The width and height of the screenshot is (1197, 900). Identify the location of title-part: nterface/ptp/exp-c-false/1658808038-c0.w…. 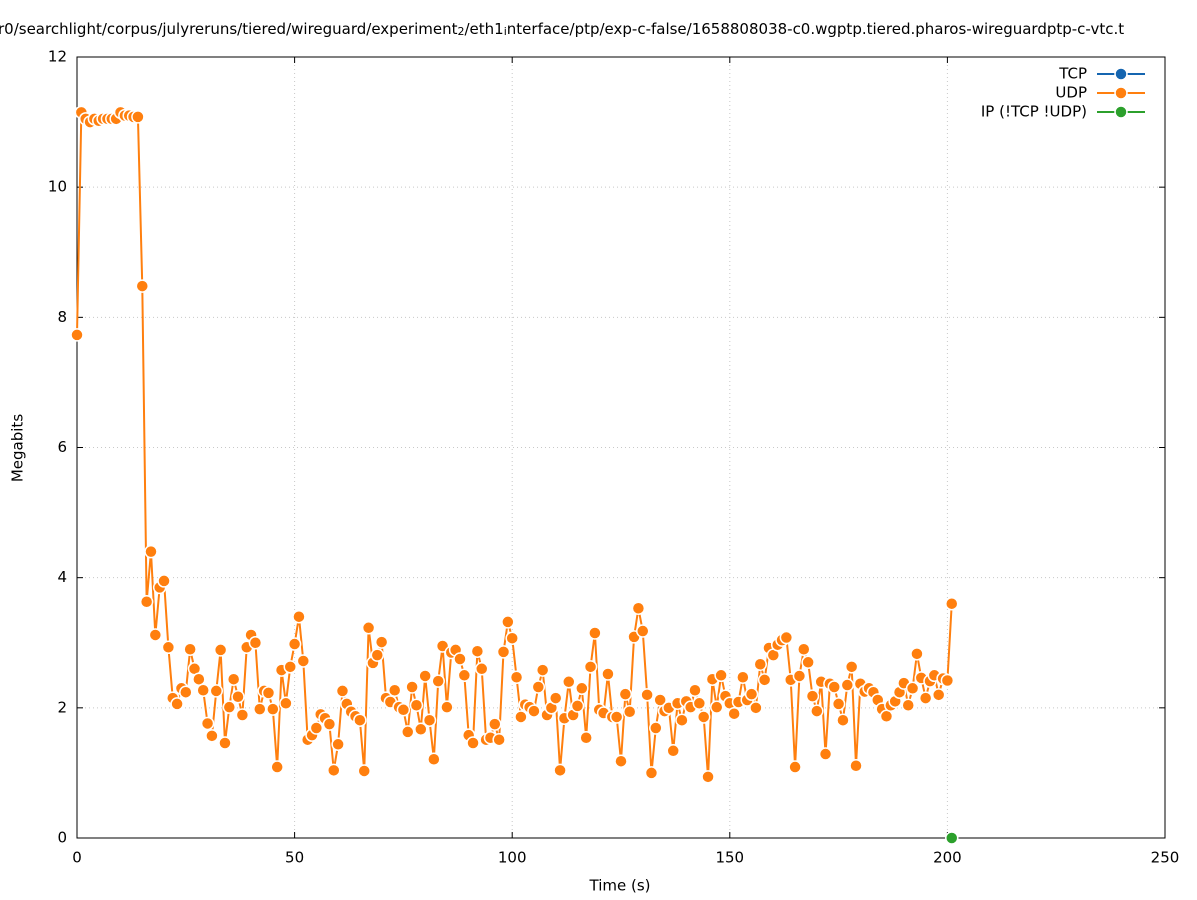
(815, 29).